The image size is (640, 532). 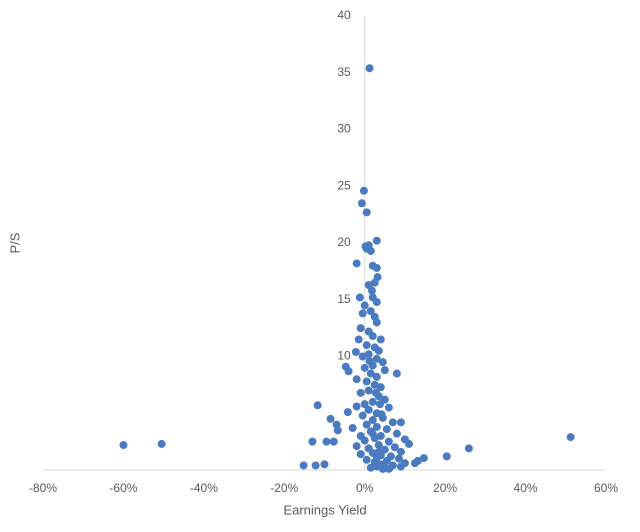 What do you see at coordinates (344, 129) in the screenshot?
I see `y-tick-label: 30` at bounding box center [344, 129].